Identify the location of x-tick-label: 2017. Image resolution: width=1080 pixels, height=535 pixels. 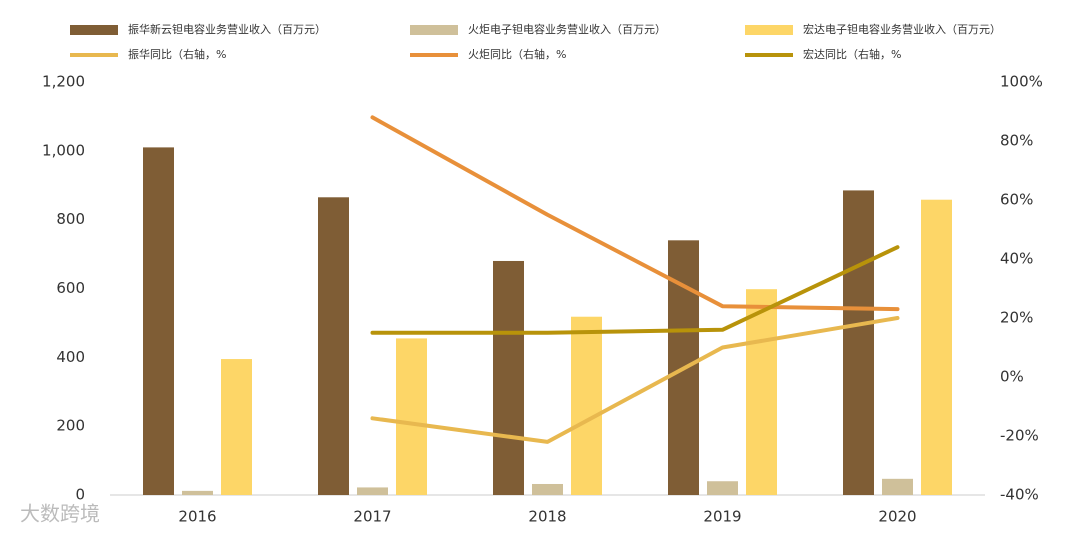
(372, 517).